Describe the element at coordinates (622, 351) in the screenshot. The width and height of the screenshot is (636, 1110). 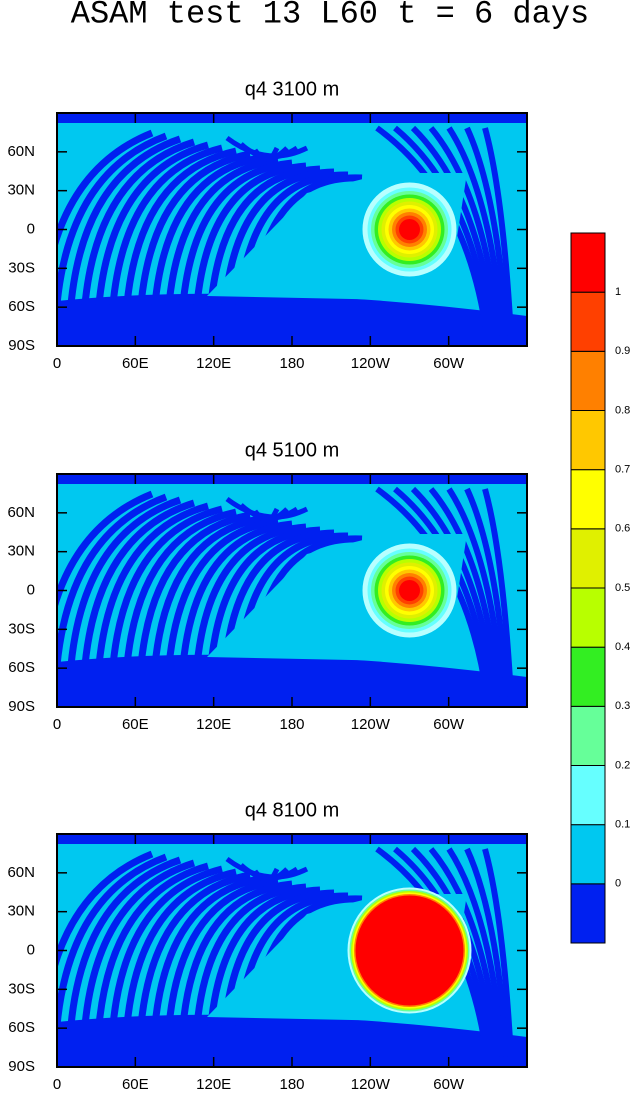
I see `colorbar-label: 0.9` at that location.